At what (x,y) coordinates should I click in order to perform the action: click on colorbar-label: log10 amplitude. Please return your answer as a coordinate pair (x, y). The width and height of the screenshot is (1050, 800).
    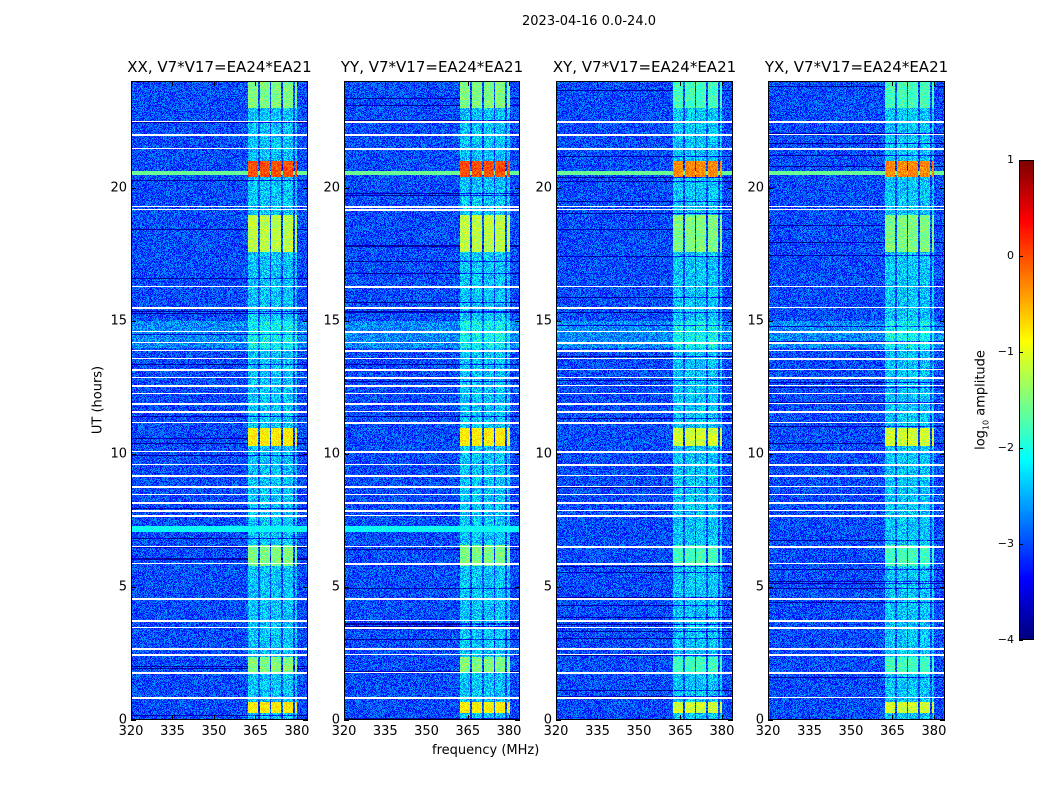
    Looking at the image, I should click on (982, 400).